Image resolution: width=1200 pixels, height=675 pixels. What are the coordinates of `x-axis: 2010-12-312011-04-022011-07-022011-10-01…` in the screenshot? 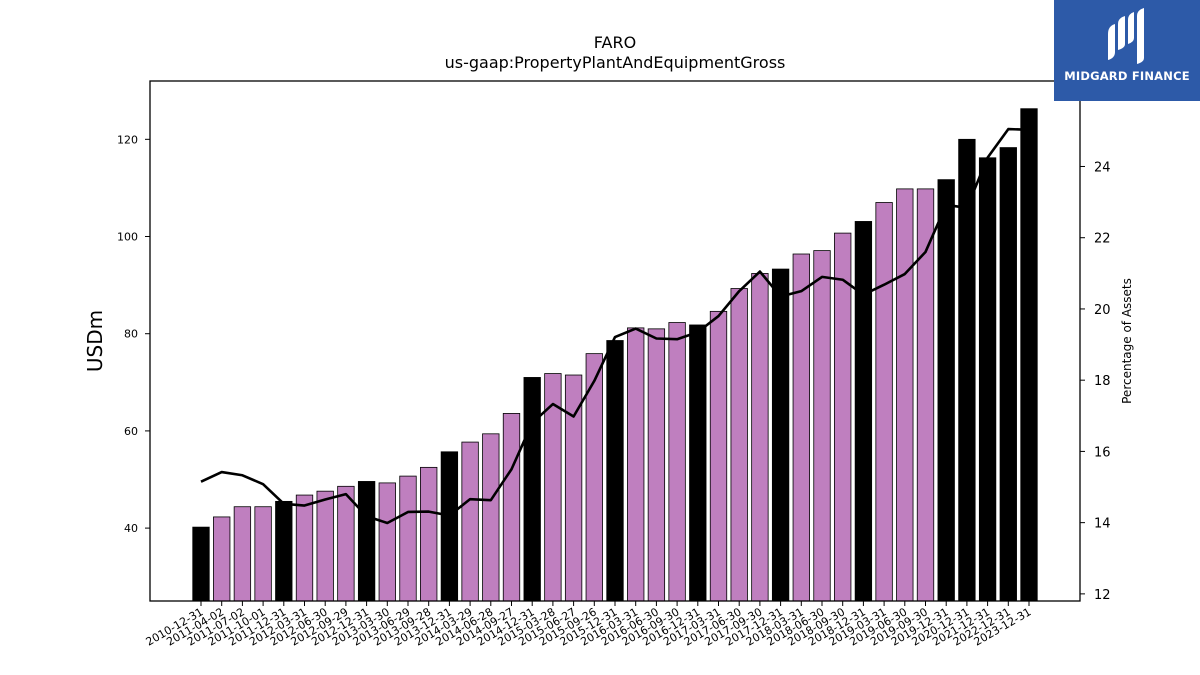 It's located at (589, 625).